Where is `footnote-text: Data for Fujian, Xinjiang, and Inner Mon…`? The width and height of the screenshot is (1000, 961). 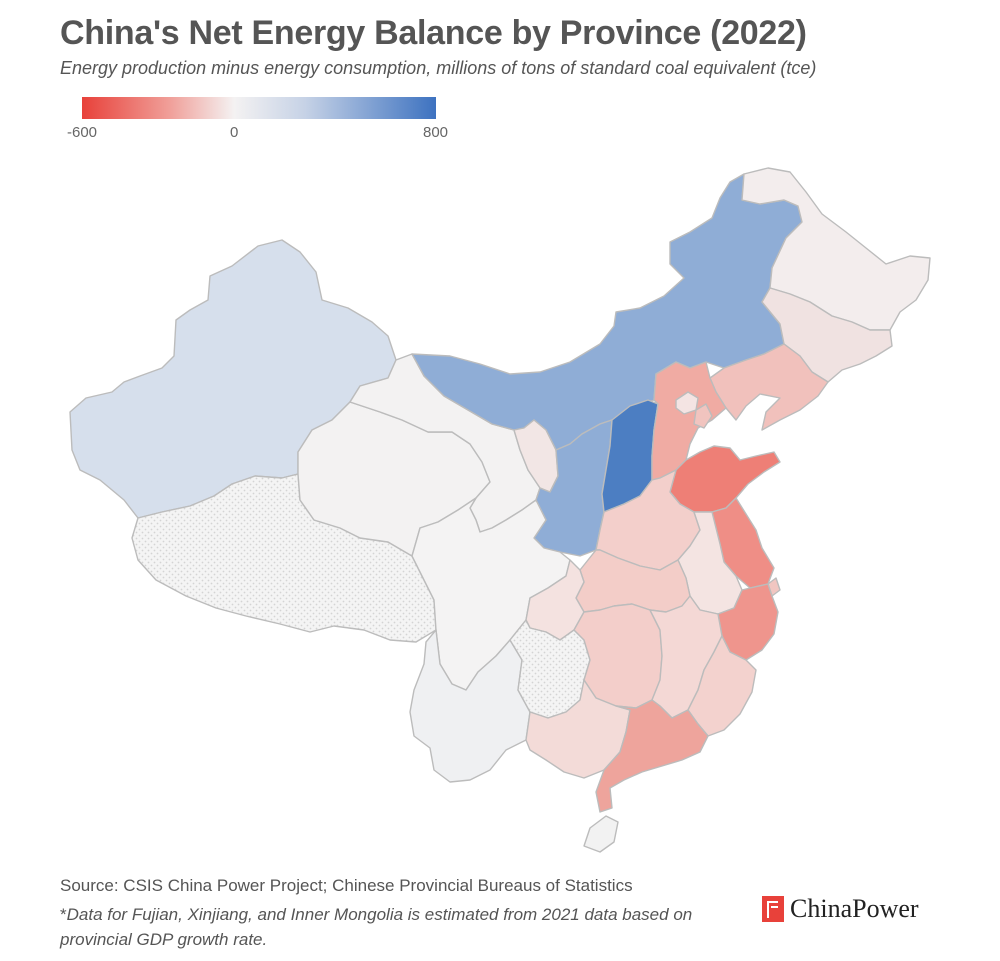 footnote-text: Data for Fujian, Xinjiang, and Inner Mon… is located at coordinates (376, 927).